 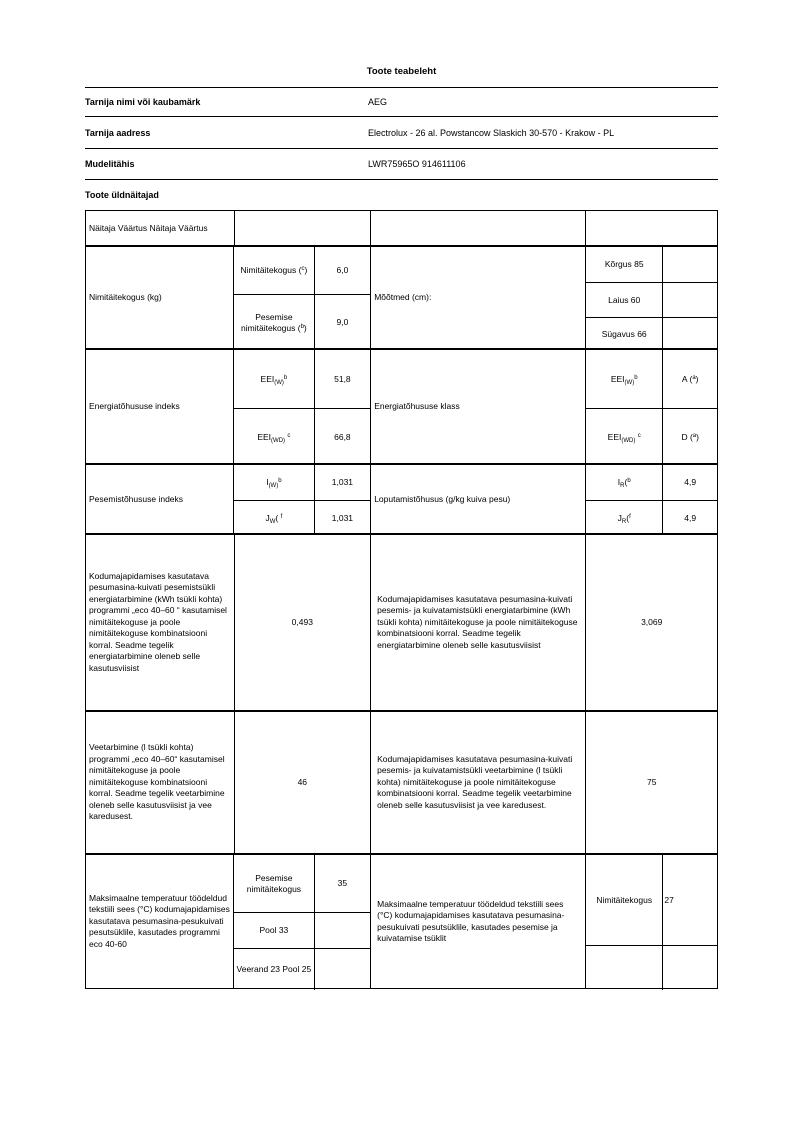 I want to click on page-title: Toote teabeleht, so click(x=401, y=71).